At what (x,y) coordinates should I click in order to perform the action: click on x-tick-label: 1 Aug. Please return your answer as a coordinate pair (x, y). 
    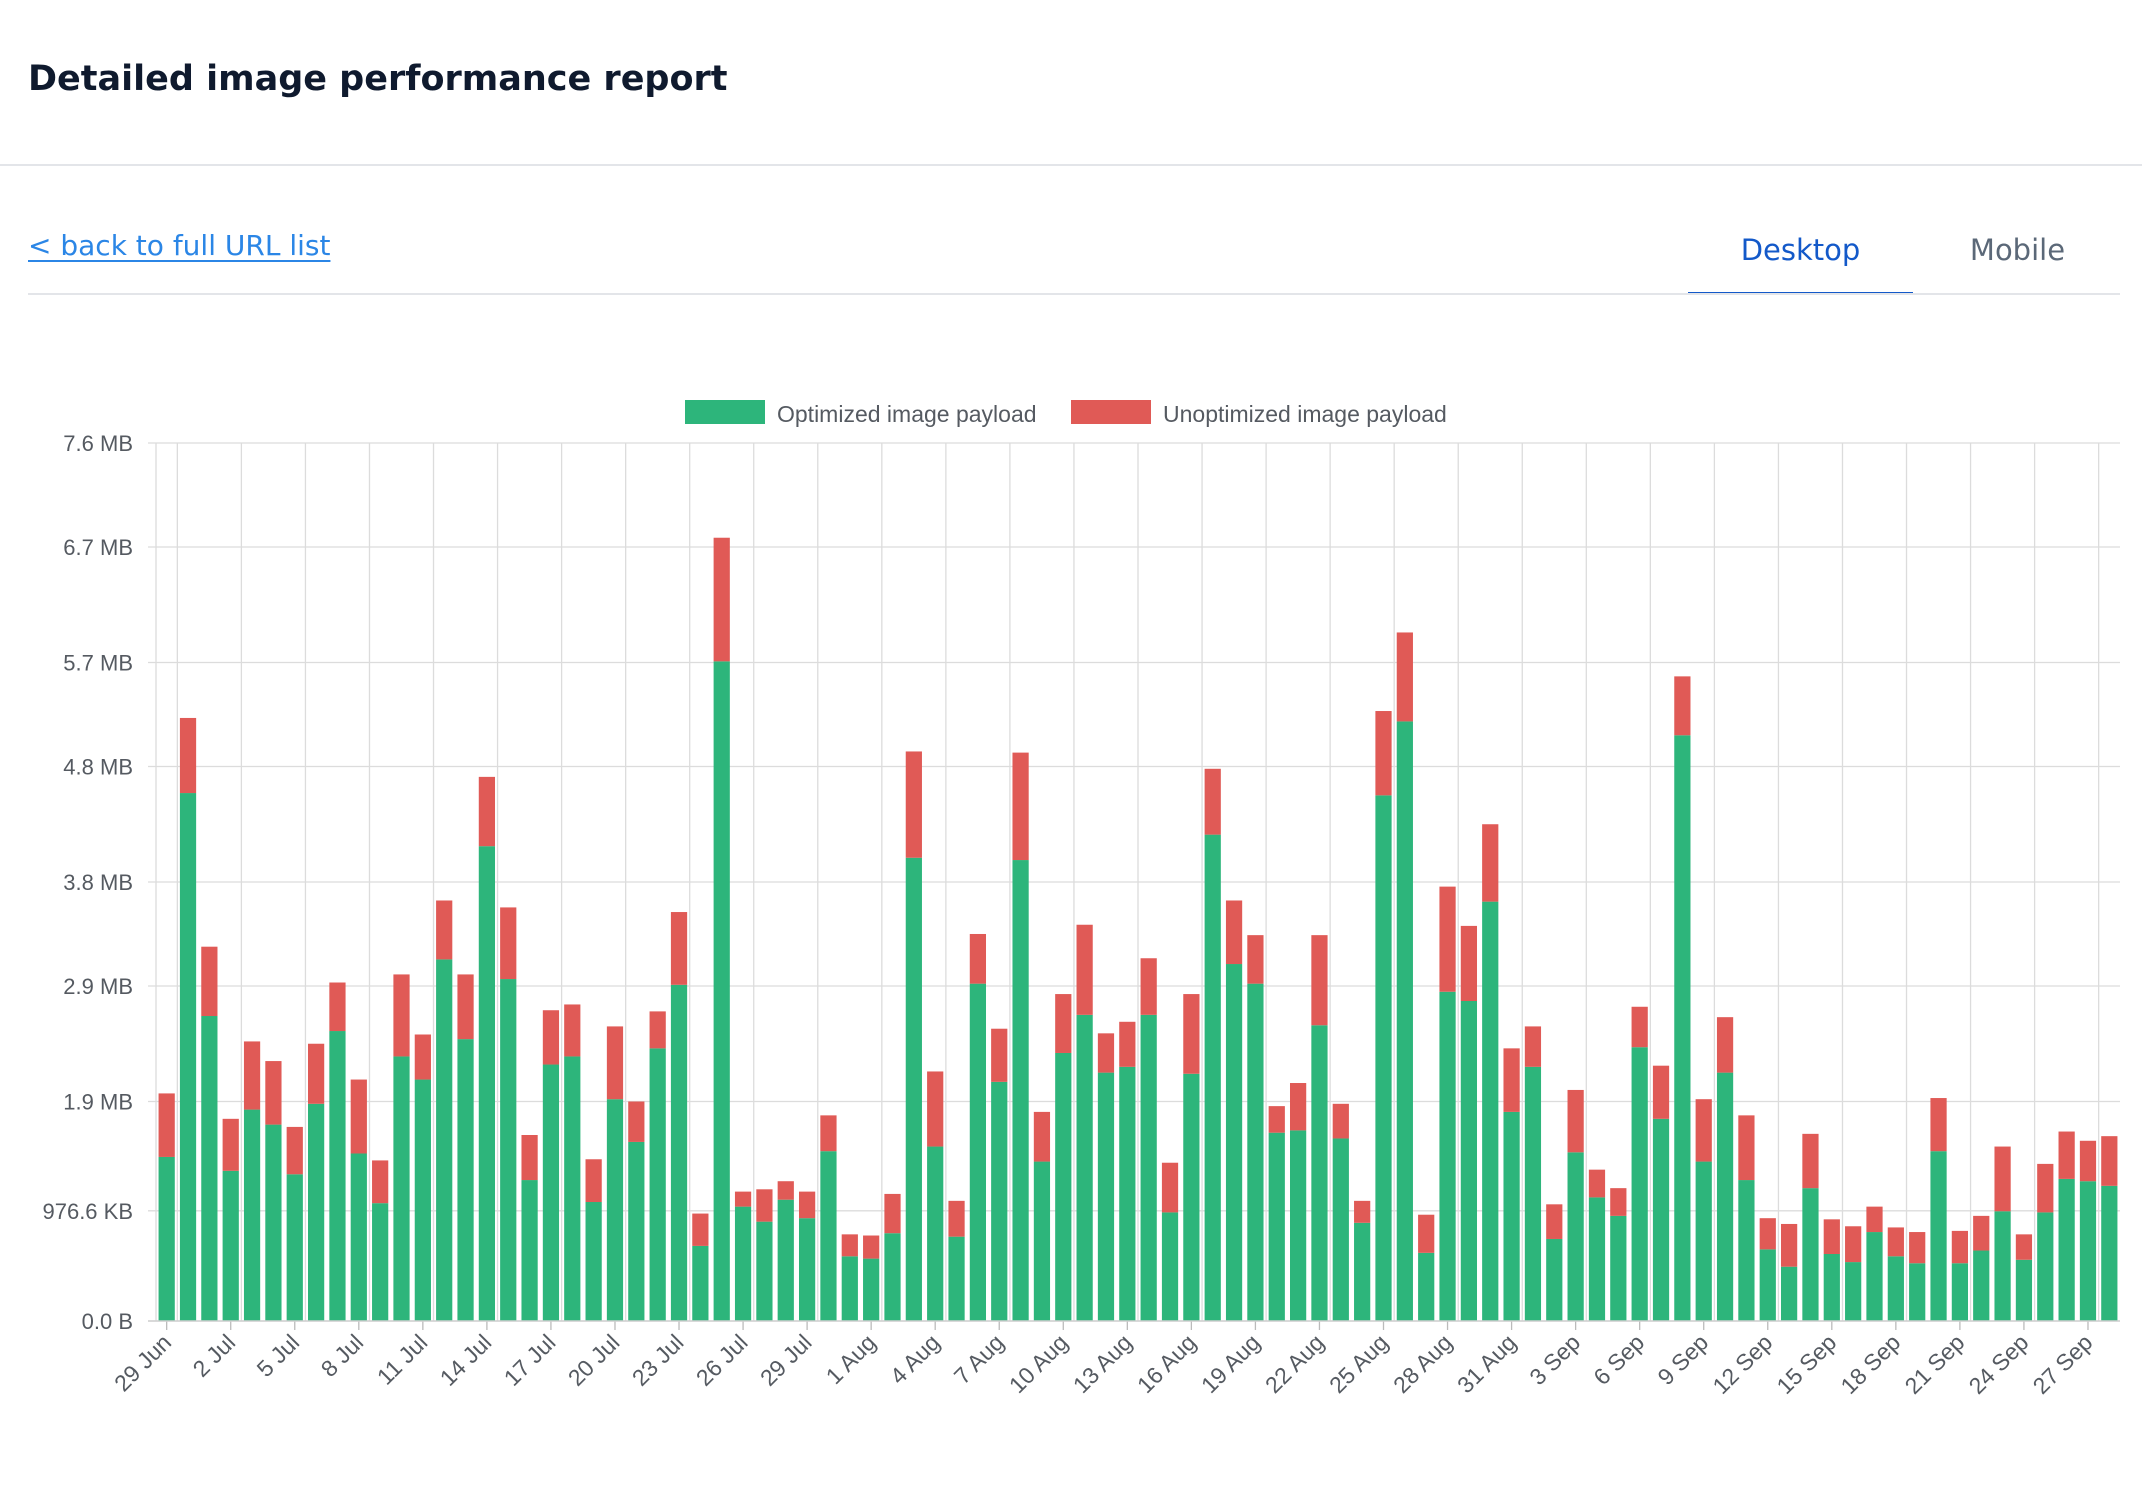
    Looking at the image, I should click on (851, 1359).